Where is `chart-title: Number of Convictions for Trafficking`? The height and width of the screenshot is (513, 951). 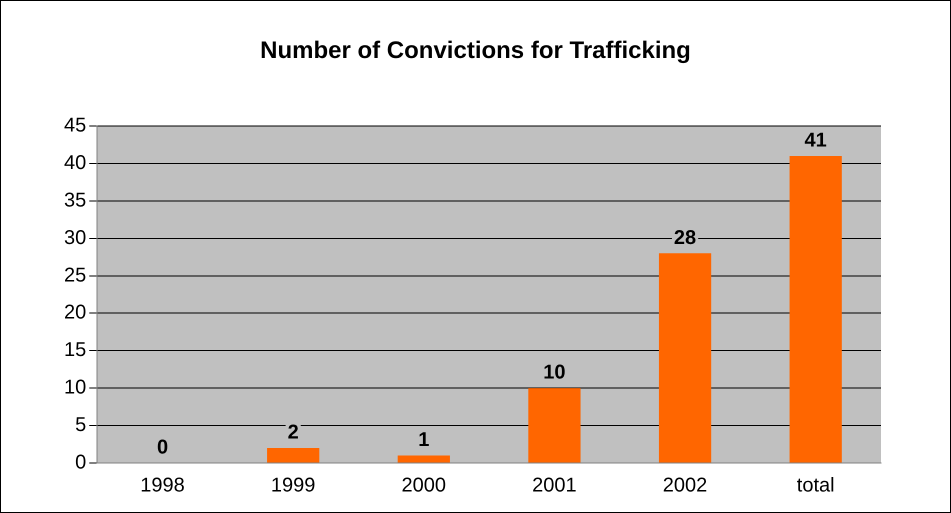 chart-title: Number of Convictions for Trafficking is located at coordinates (475, 51).